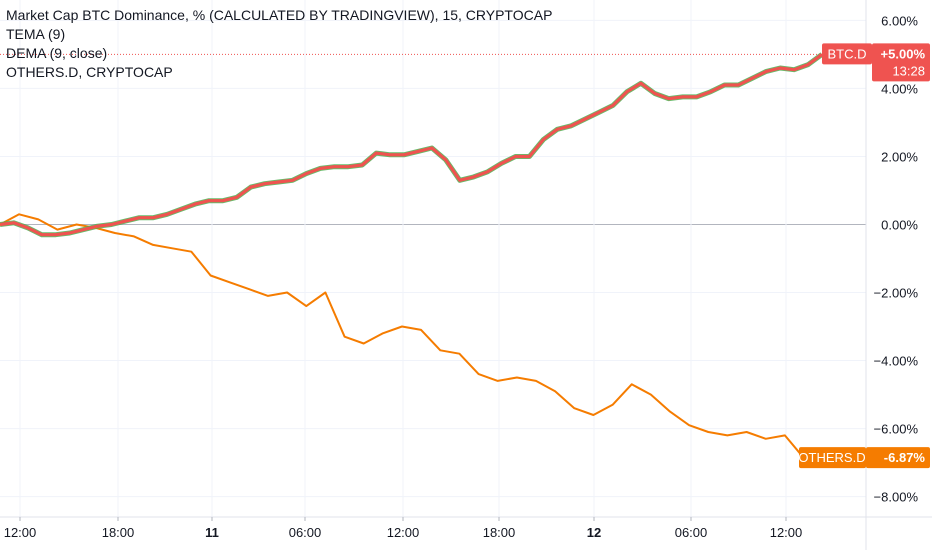  What do you see at coordinates (89, 72) in the screenshot?
I see `legend-others: OTHERS.D, CRYPTOCAP` at bounding box center [89, 72].